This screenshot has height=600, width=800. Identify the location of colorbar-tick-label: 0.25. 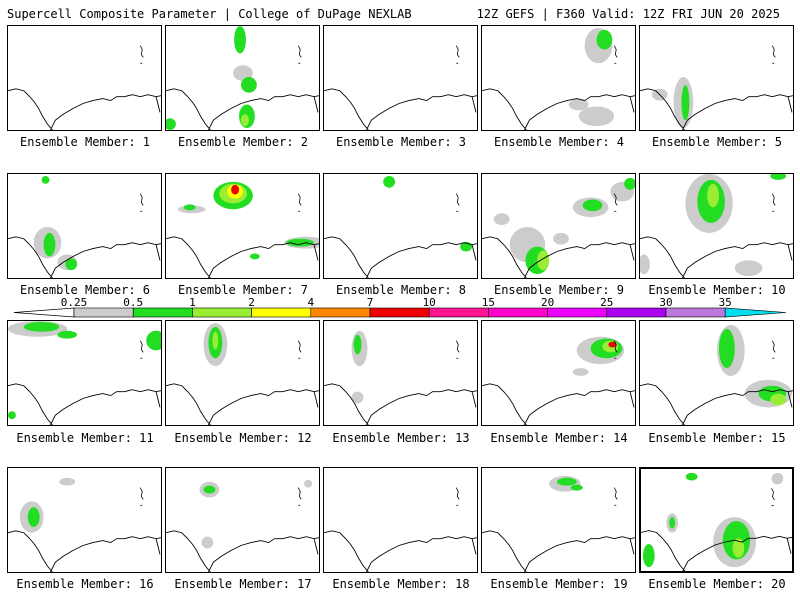
(74, 302).